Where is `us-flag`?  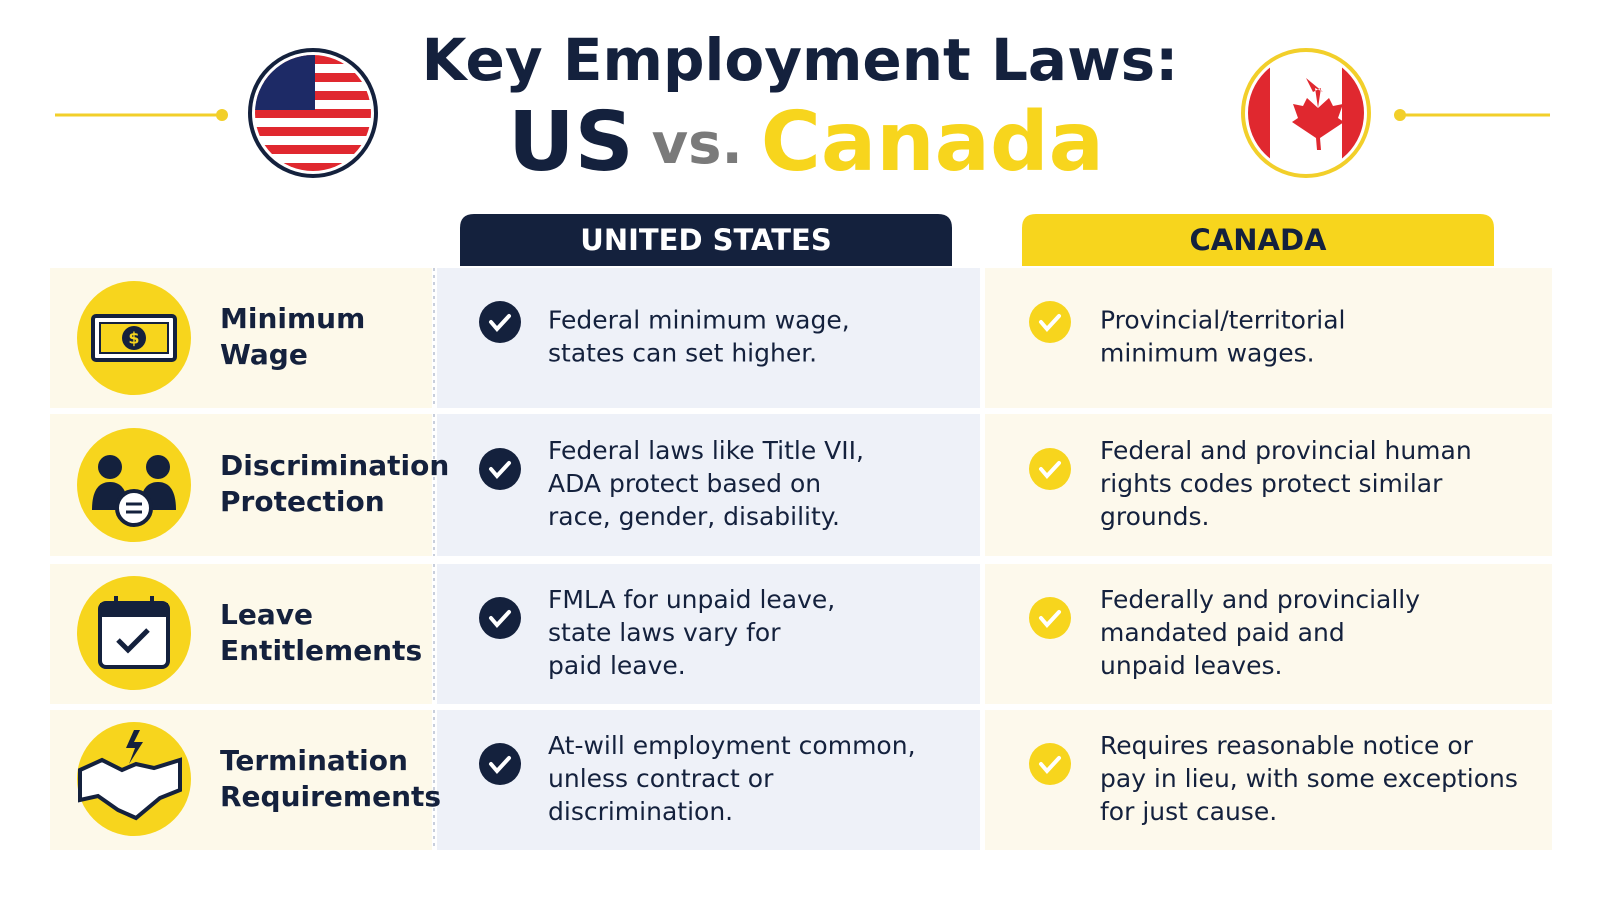 us-flag is located at coordinates (313, 113).